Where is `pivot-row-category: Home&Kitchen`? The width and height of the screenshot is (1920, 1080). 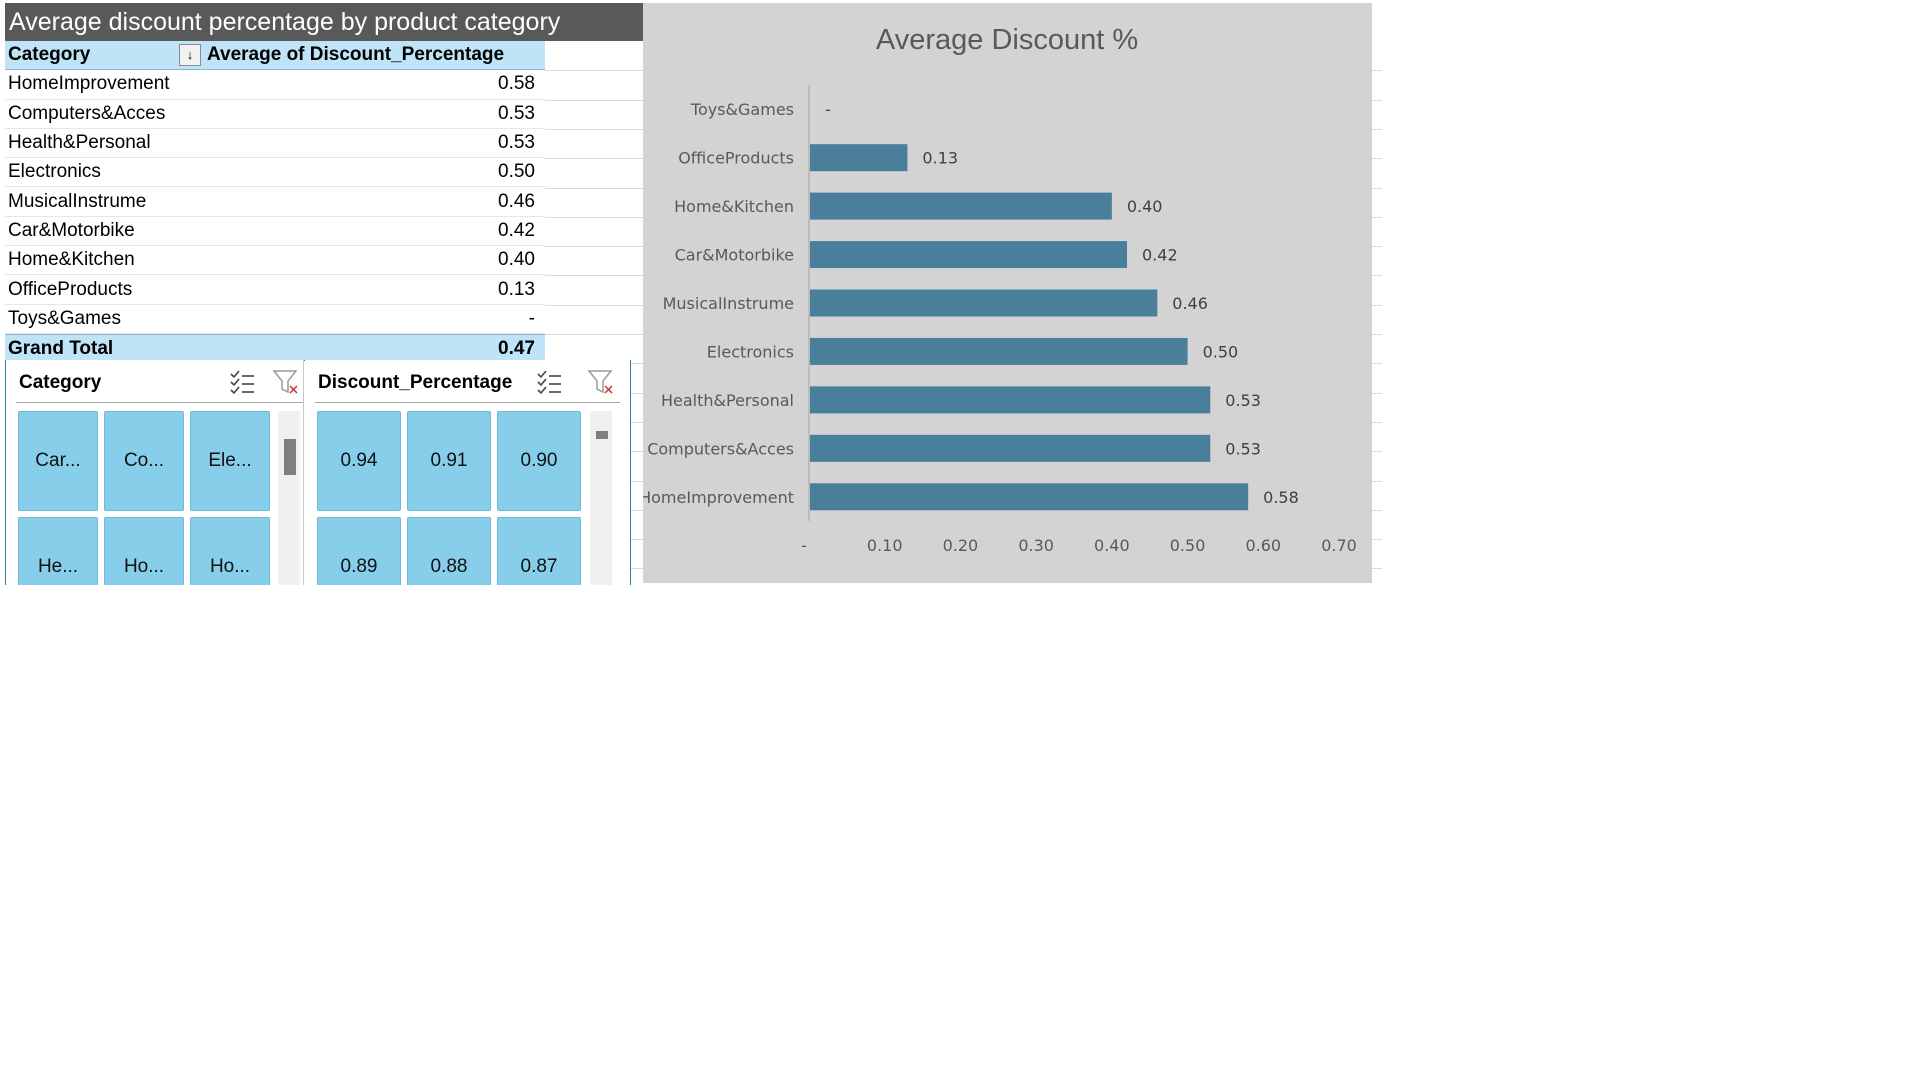
pivot-row-category: Home&Kitchen is located at coordinates (71, 260).